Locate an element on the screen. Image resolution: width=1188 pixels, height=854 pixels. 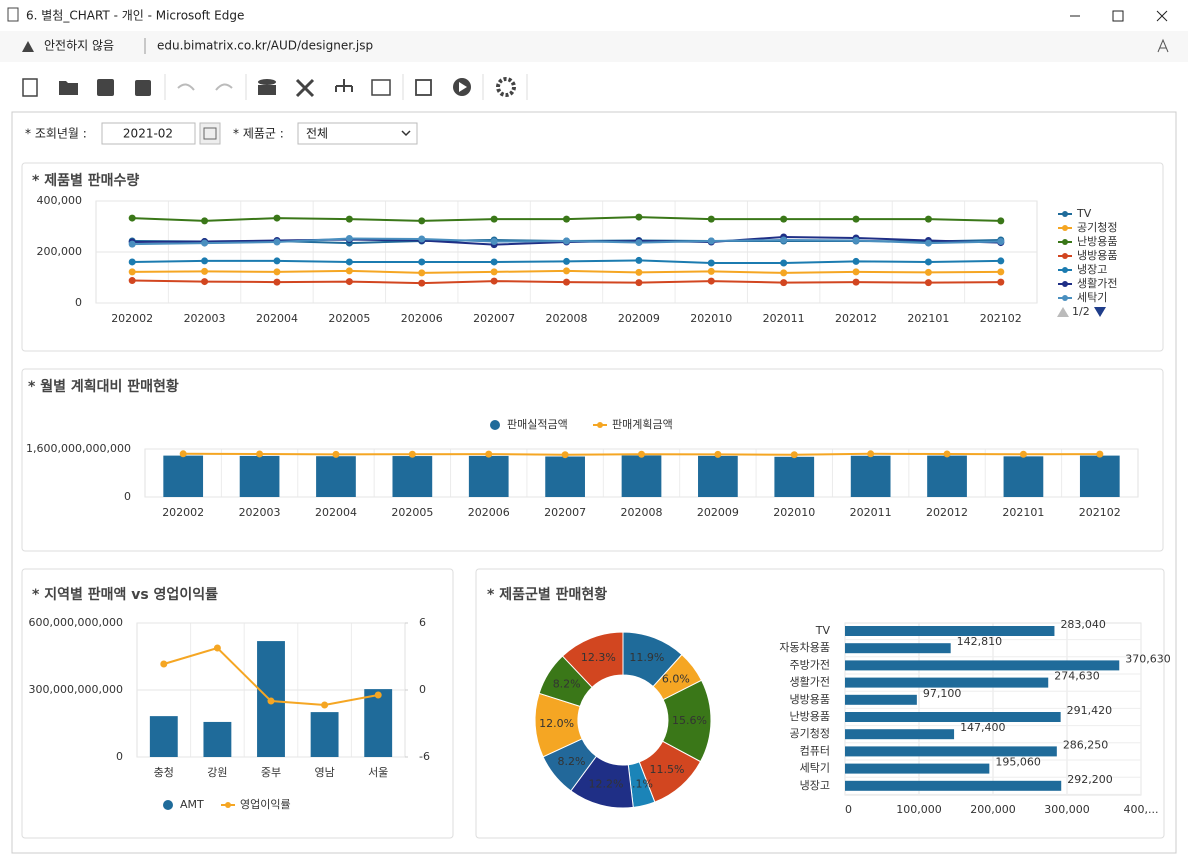
y-tick-label: 컴퓨터 is located at coordinates (815, 750).